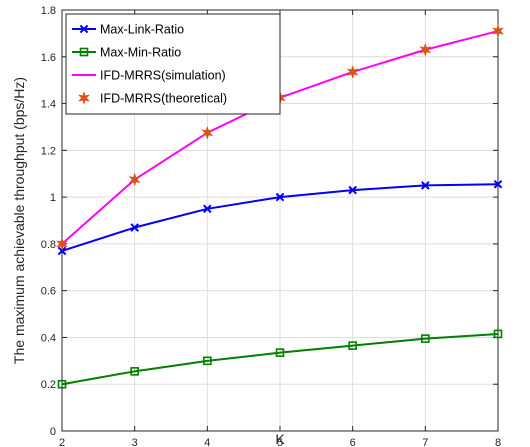 This screenshot has width=530, height=447. Describe the element at coordinates (140, 53) in the screenshot. I see `legend-label: Max-Min-Ratio` at that location.